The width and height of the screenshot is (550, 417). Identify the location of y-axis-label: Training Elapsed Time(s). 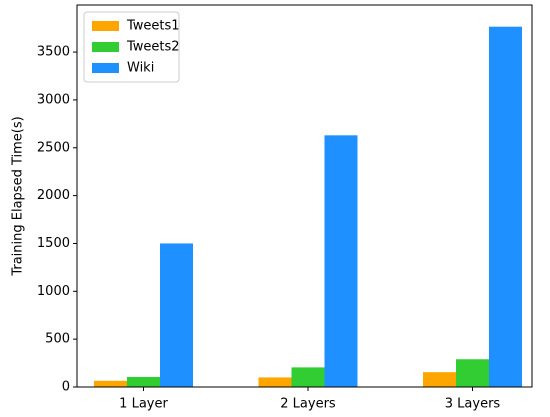
(18, 196).